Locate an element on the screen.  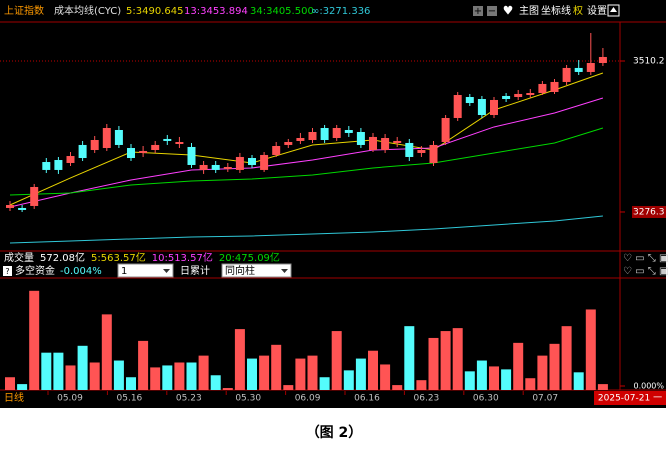
toolbar-button: 坐标线 is located at coordinates (556, 10).